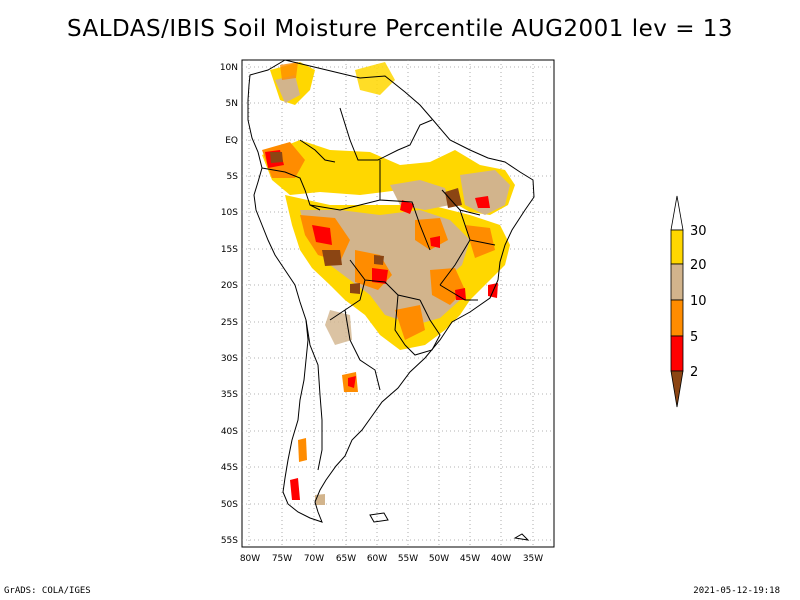 This screenshot has width=800, height=600. Describe the element at coordinates (232, 104) in the screenshot. I see `lat-label: 5N` at that location.